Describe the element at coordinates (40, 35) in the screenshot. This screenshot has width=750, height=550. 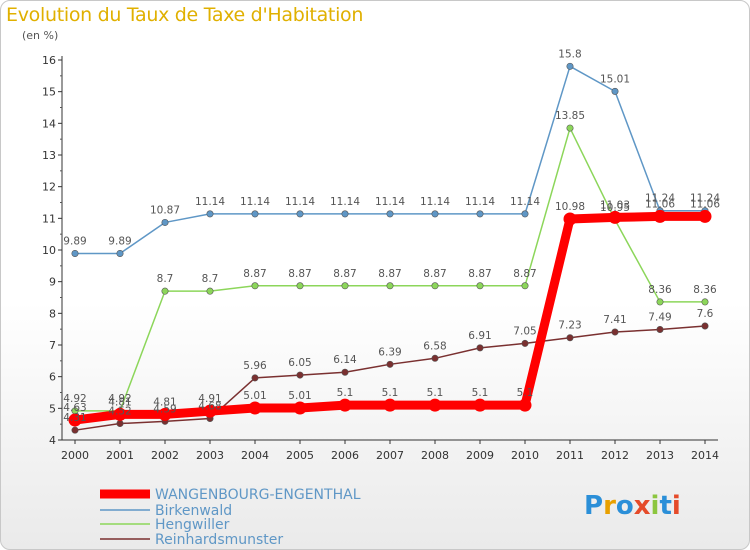
I see `chart-subtitle: (en %)` at that location.